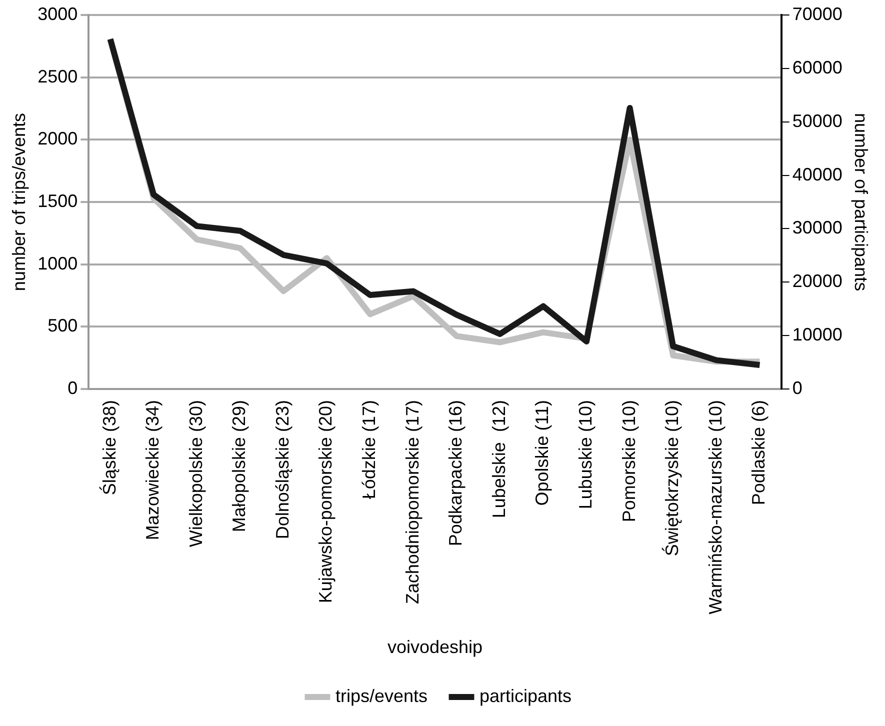  What do you see at coordinates (525, 696) in the screenshot?
I see `legend-label: participants` at bounding box center [525, 696].